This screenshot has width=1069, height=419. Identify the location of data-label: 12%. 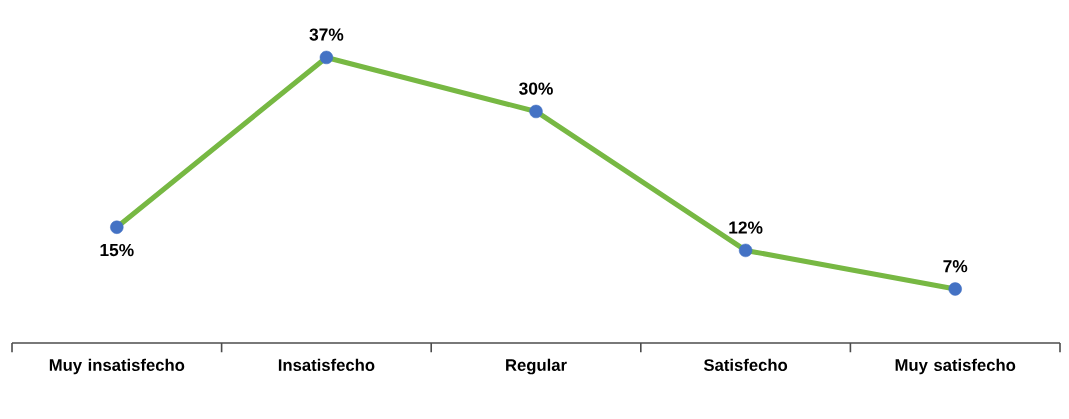
(746, 227).